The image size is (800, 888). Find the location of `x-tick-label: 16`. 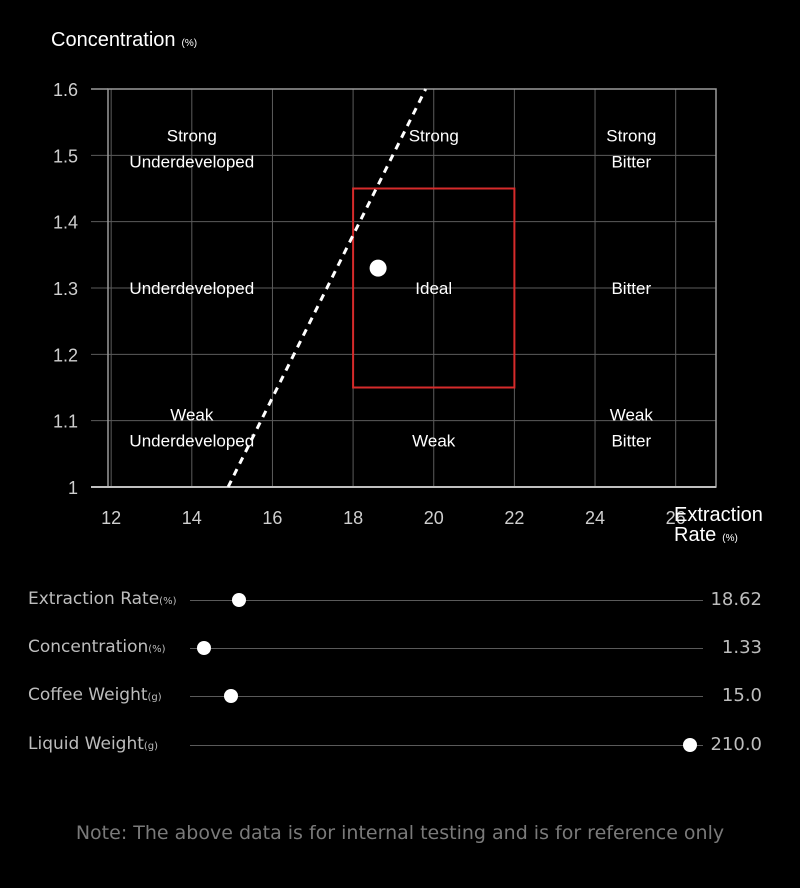

x-tick-label: 16 is located at coordinates (272, 518).